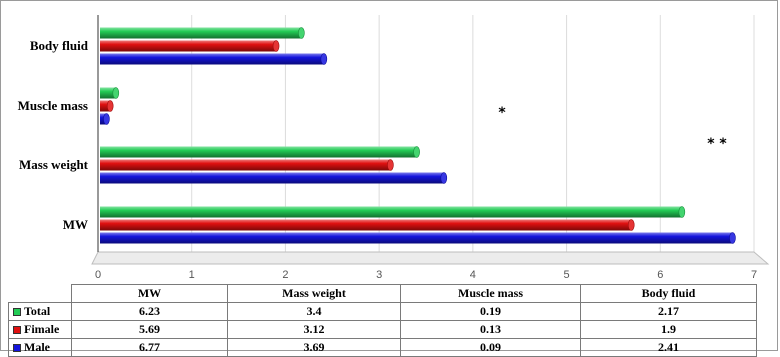 The height and width of the screenshot is (357, 780). What do you see at coordinates (149, 293) in the screenshot?
I see `column-header-mw: MW` at bounding box center [149, 293].